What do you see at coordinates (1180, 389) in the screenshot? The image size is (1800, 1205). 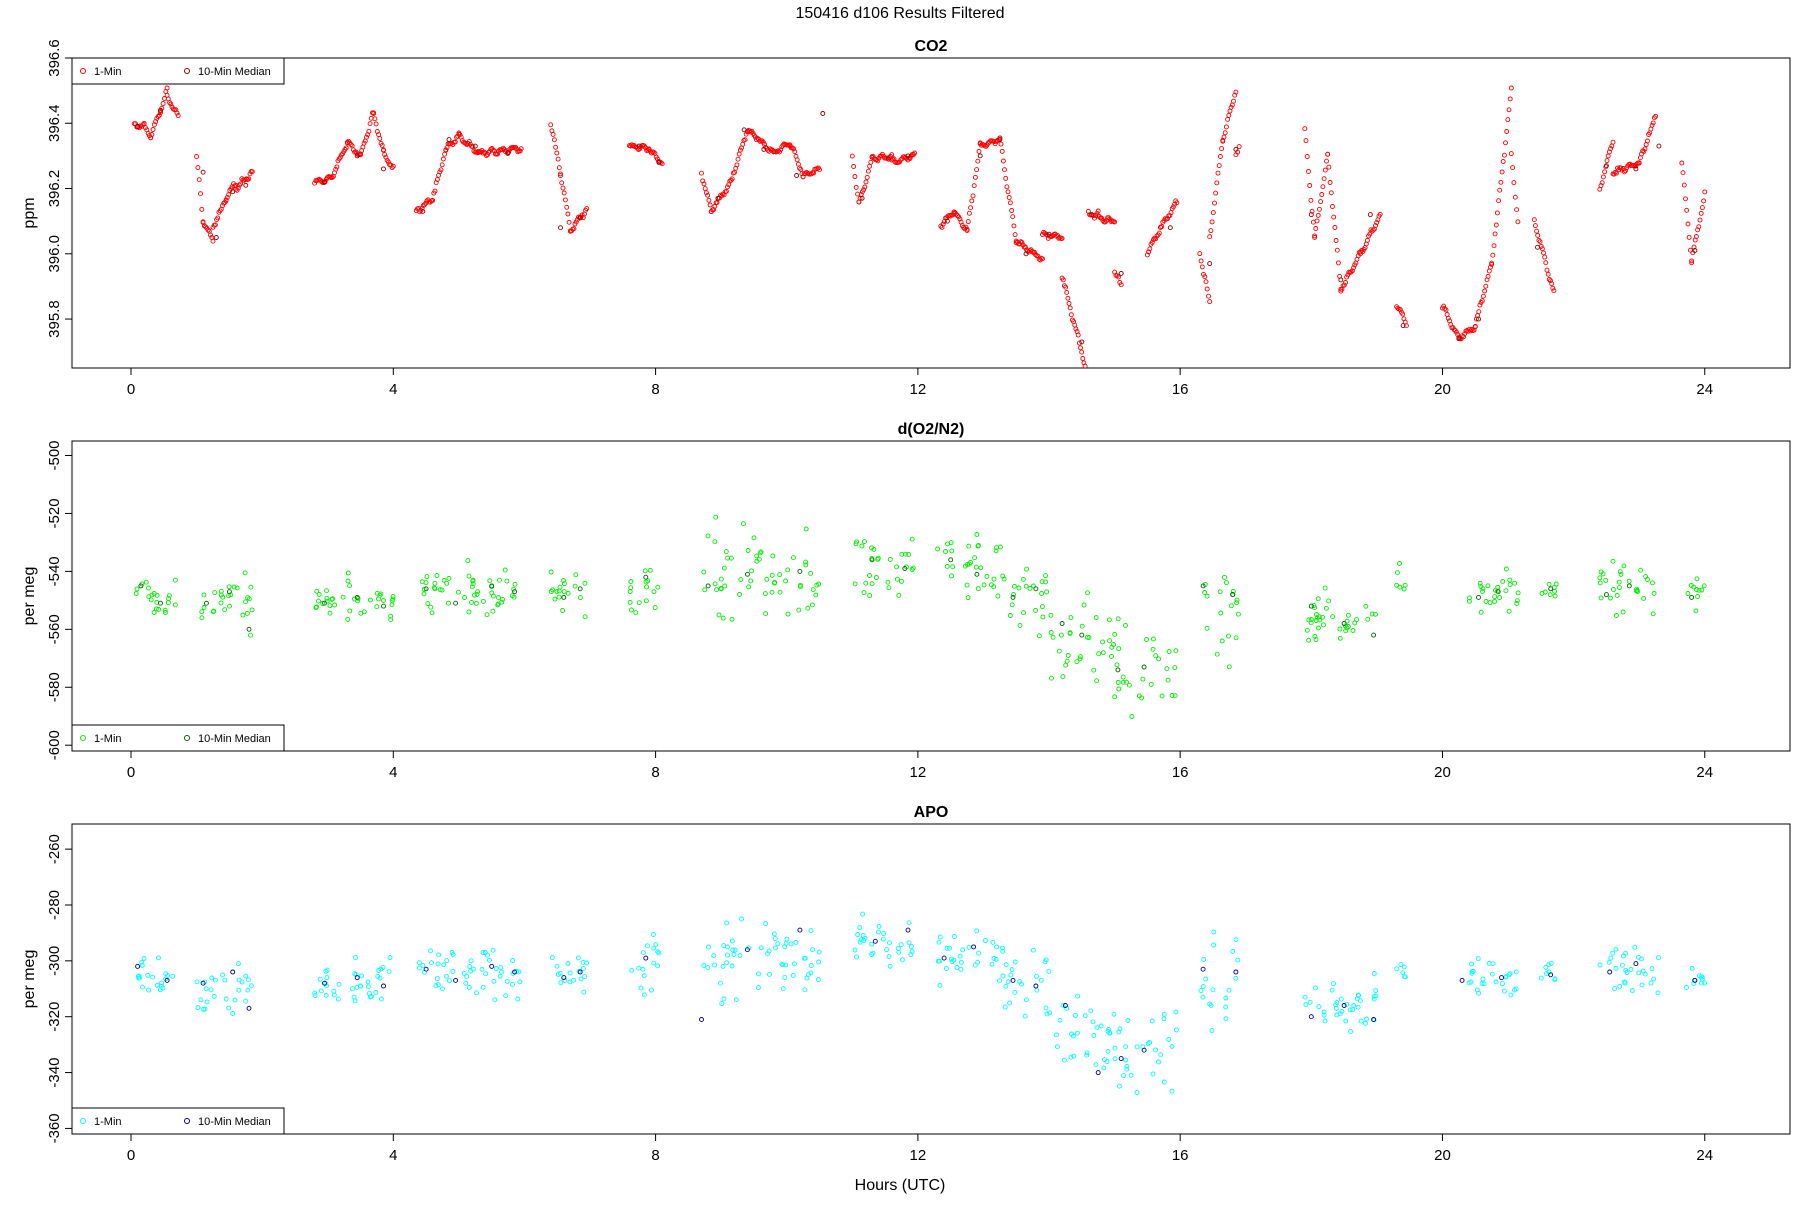 I see `x-tick-label: 16` at bounding box center [1180, 389].